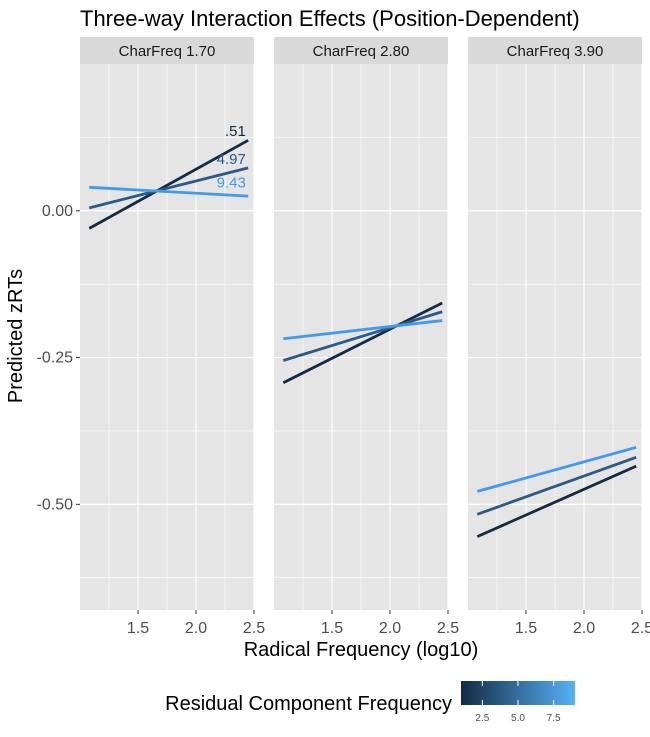 The image size is (650, 737). I want to click on legend-tick-label: 7.5, so click(554, 718).